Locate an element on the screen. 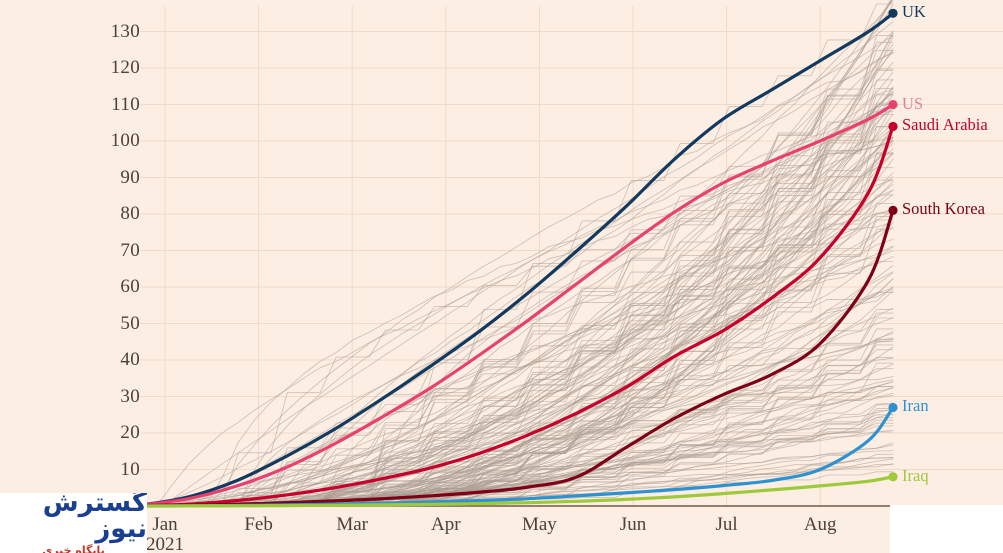  watermark-sub-text: پایگاه خبری is located at coordinates (73, 548).